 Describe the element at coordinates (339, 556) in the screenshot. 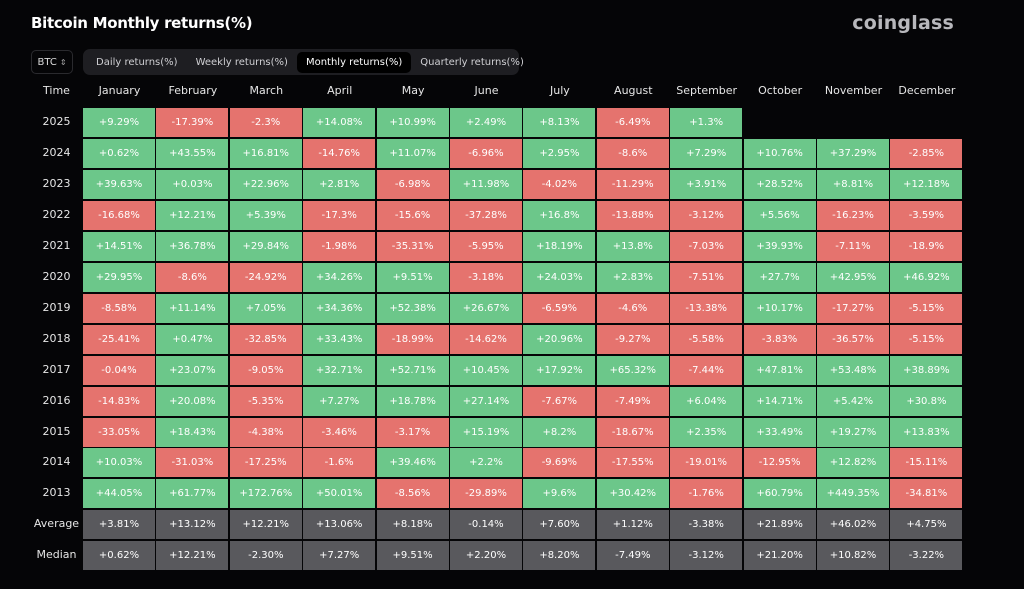

I see `summary-cell: +7.27%` at that location.